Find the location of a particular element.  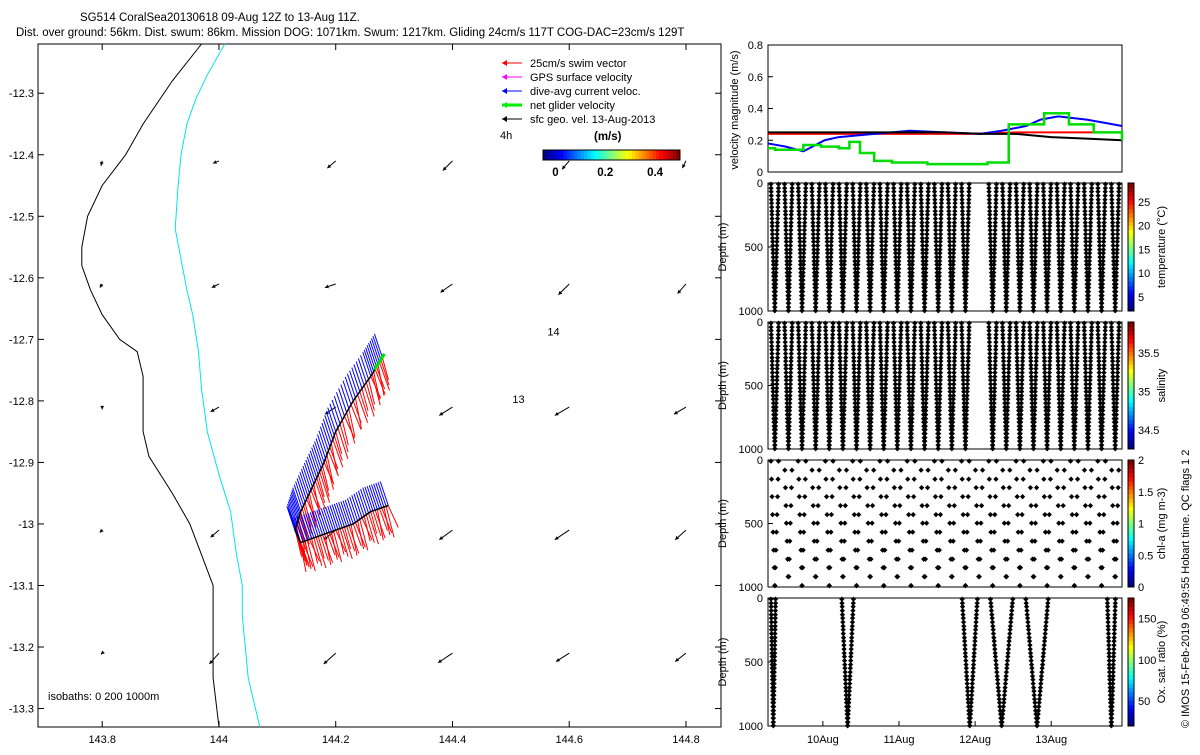

legend-label: sfc geo. vel. 13-Aug-2013 is located at coordinates (592, 120).